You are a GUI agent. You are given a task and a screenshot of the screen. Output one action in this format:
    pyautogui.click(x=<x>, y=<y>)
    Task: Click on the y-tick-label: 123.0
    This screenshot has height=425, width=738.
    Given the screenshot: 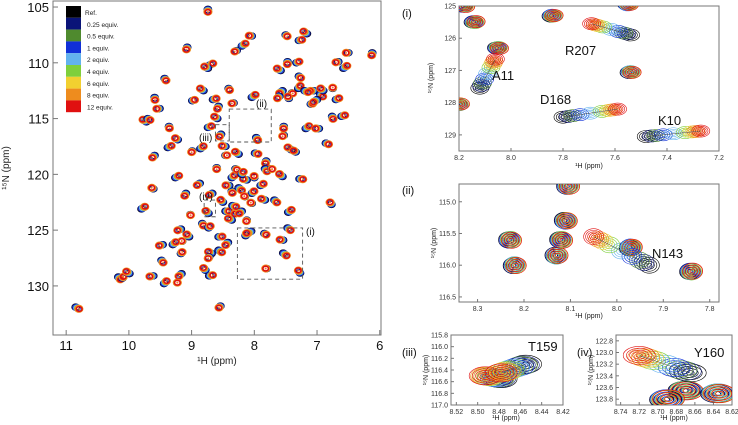 What is the action you would take?
    pyautogui.click(x=604, y=353)
    